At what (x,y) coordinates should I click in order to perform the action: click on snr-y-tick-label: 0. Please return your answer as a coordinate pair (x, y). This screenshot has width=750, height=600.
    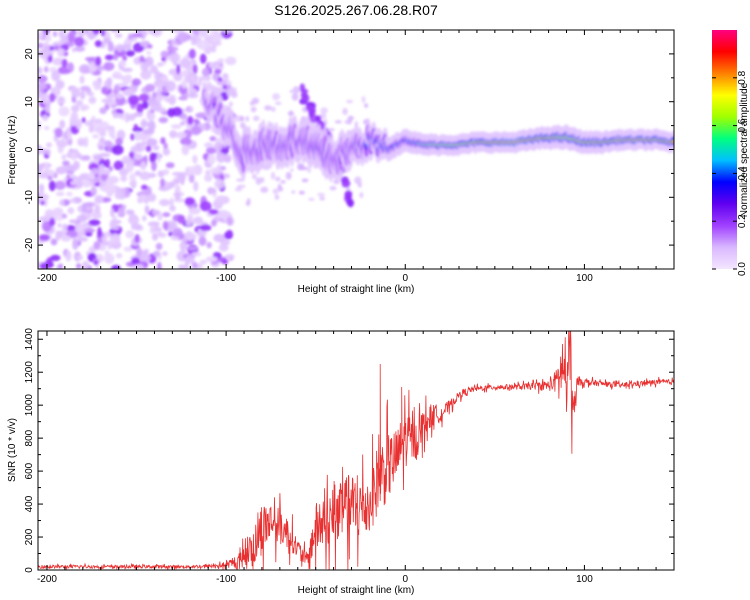
    Looking at the image, I should click on (29, 570).